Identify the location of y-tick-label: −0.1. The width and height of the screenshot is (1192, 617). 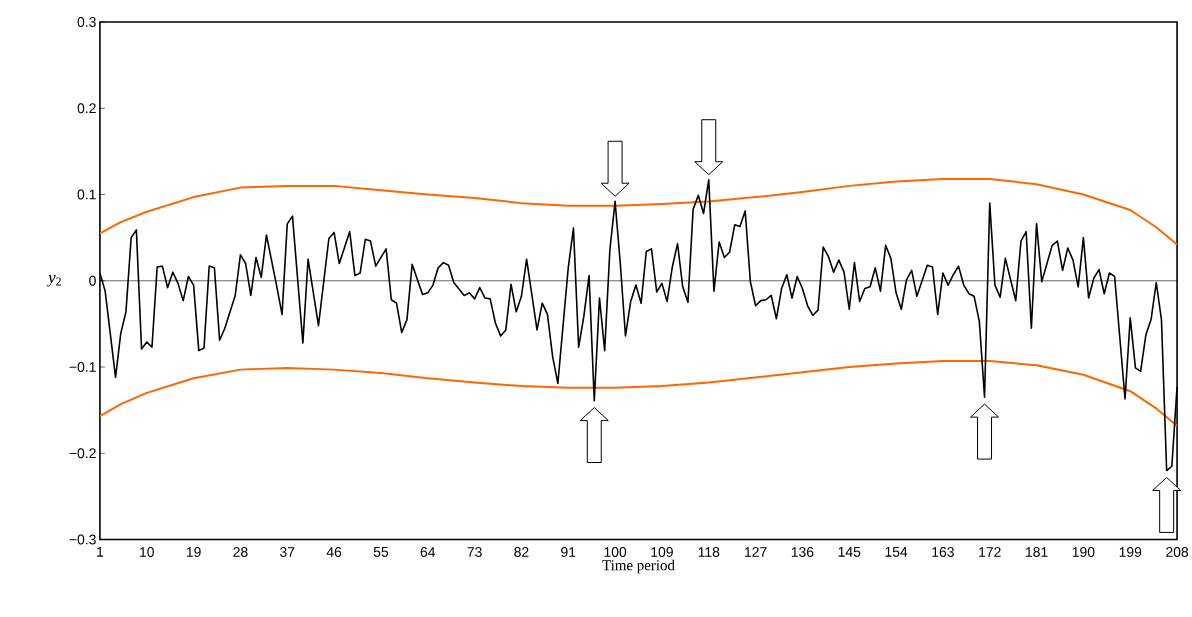
(82, 367).